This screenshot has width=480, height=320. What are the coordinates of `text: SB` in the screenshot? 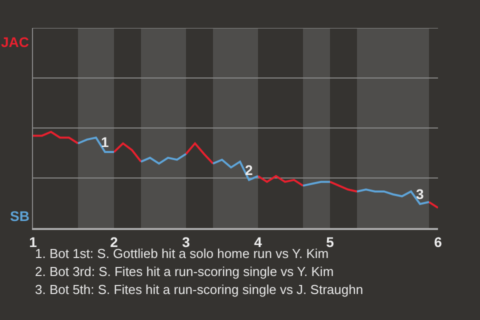 It's located at (20, 216).